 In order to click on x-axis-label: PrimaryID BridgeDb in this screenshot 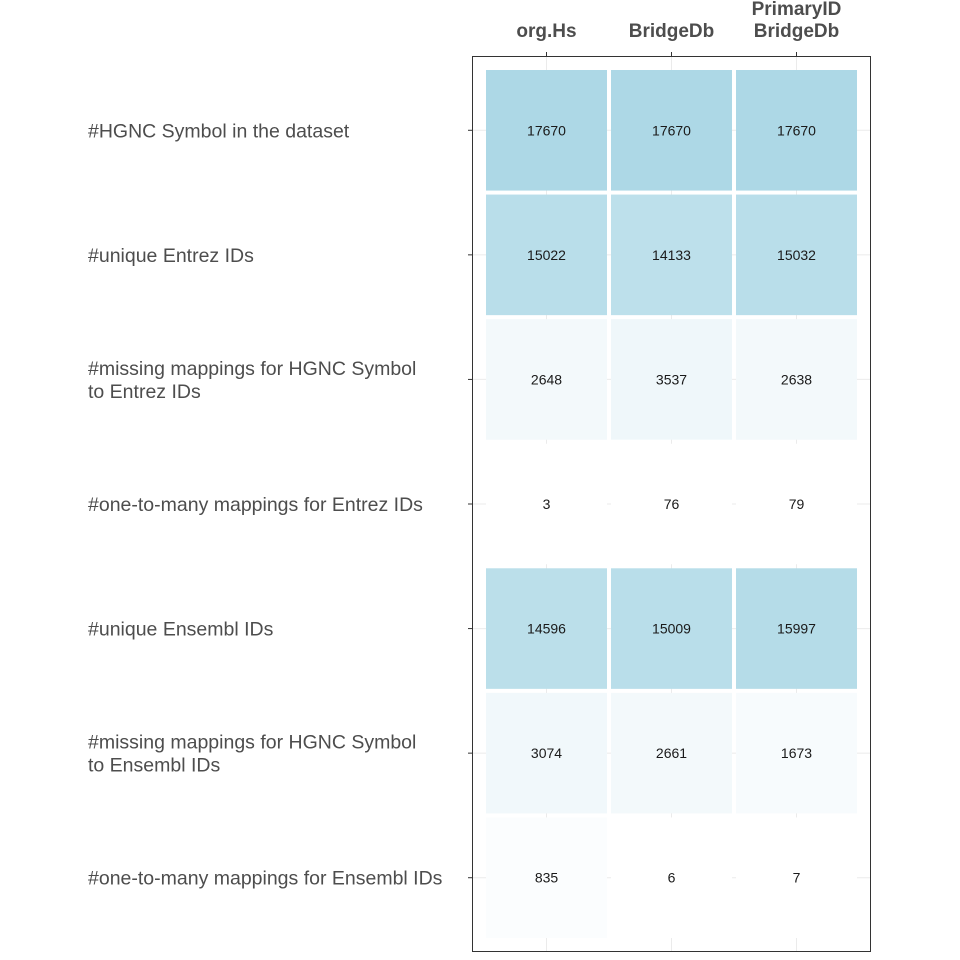, I will do `click(797, 21)`.